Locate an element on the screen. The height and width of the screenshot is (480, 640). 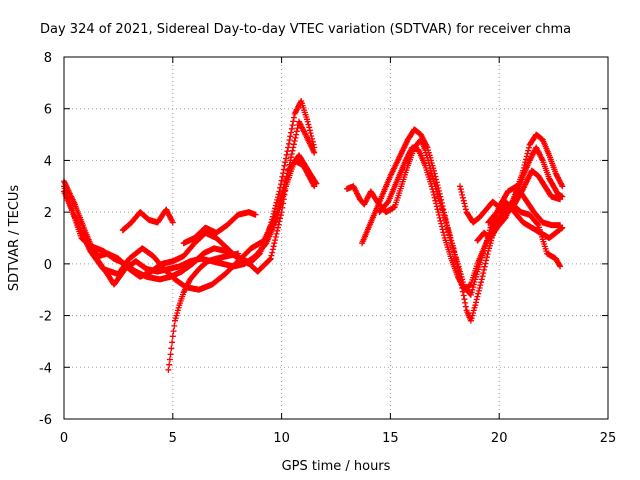
y-tick-label: 8 is located at coordinates (48, 58).